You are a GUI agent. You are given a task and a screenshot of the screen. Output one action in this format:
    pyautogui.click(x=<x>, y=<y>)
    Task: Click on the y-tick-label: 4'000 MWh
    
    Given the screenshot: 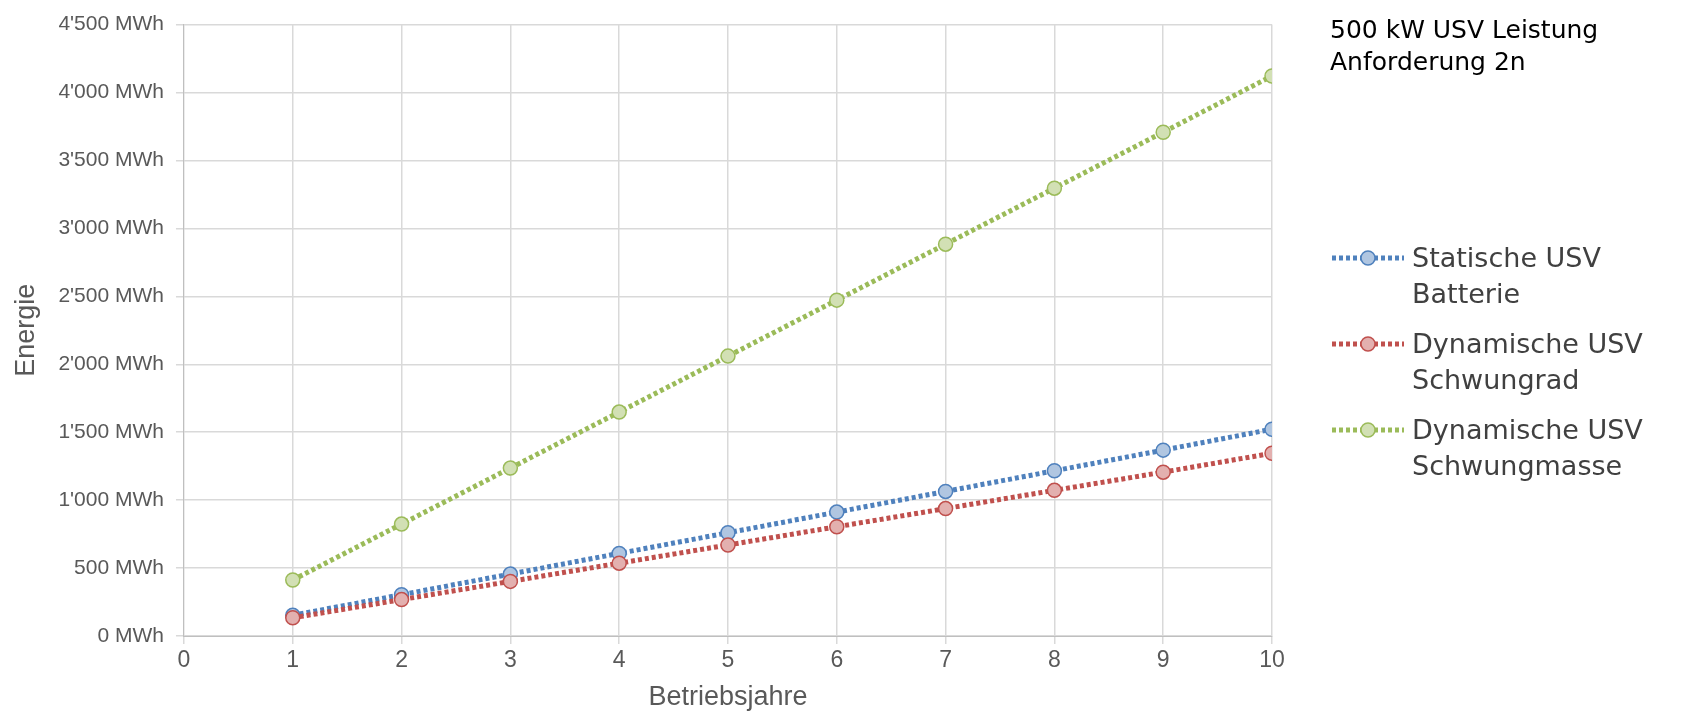 What is the action you would take?
    pyautogui.click(x=111, y=91)
    